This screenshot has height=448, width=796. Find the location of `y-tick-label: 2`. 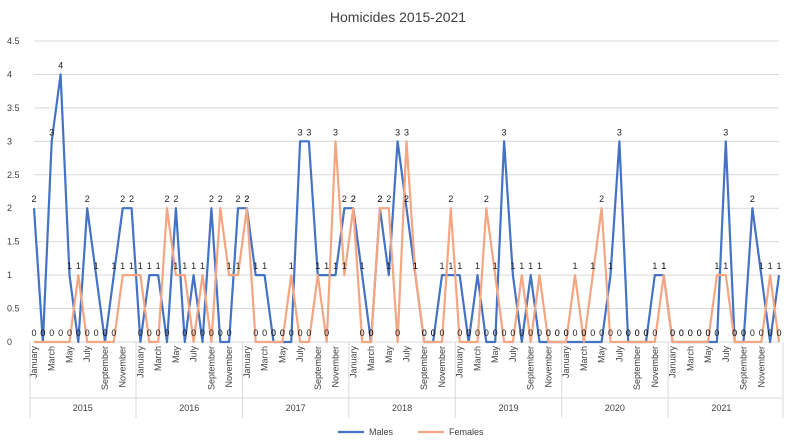

y-tick-label: 2 is located at coordinates (9, 208).